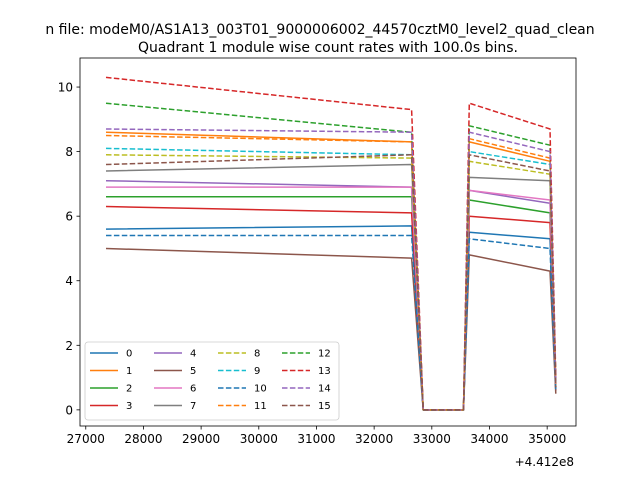 Image resolution: width=640 pixels, height=480 pixels. What do you see at coordinates (547, 439) in the screenshot?
I see `x-tick-label: 35000` at bounding box center [547, 439].